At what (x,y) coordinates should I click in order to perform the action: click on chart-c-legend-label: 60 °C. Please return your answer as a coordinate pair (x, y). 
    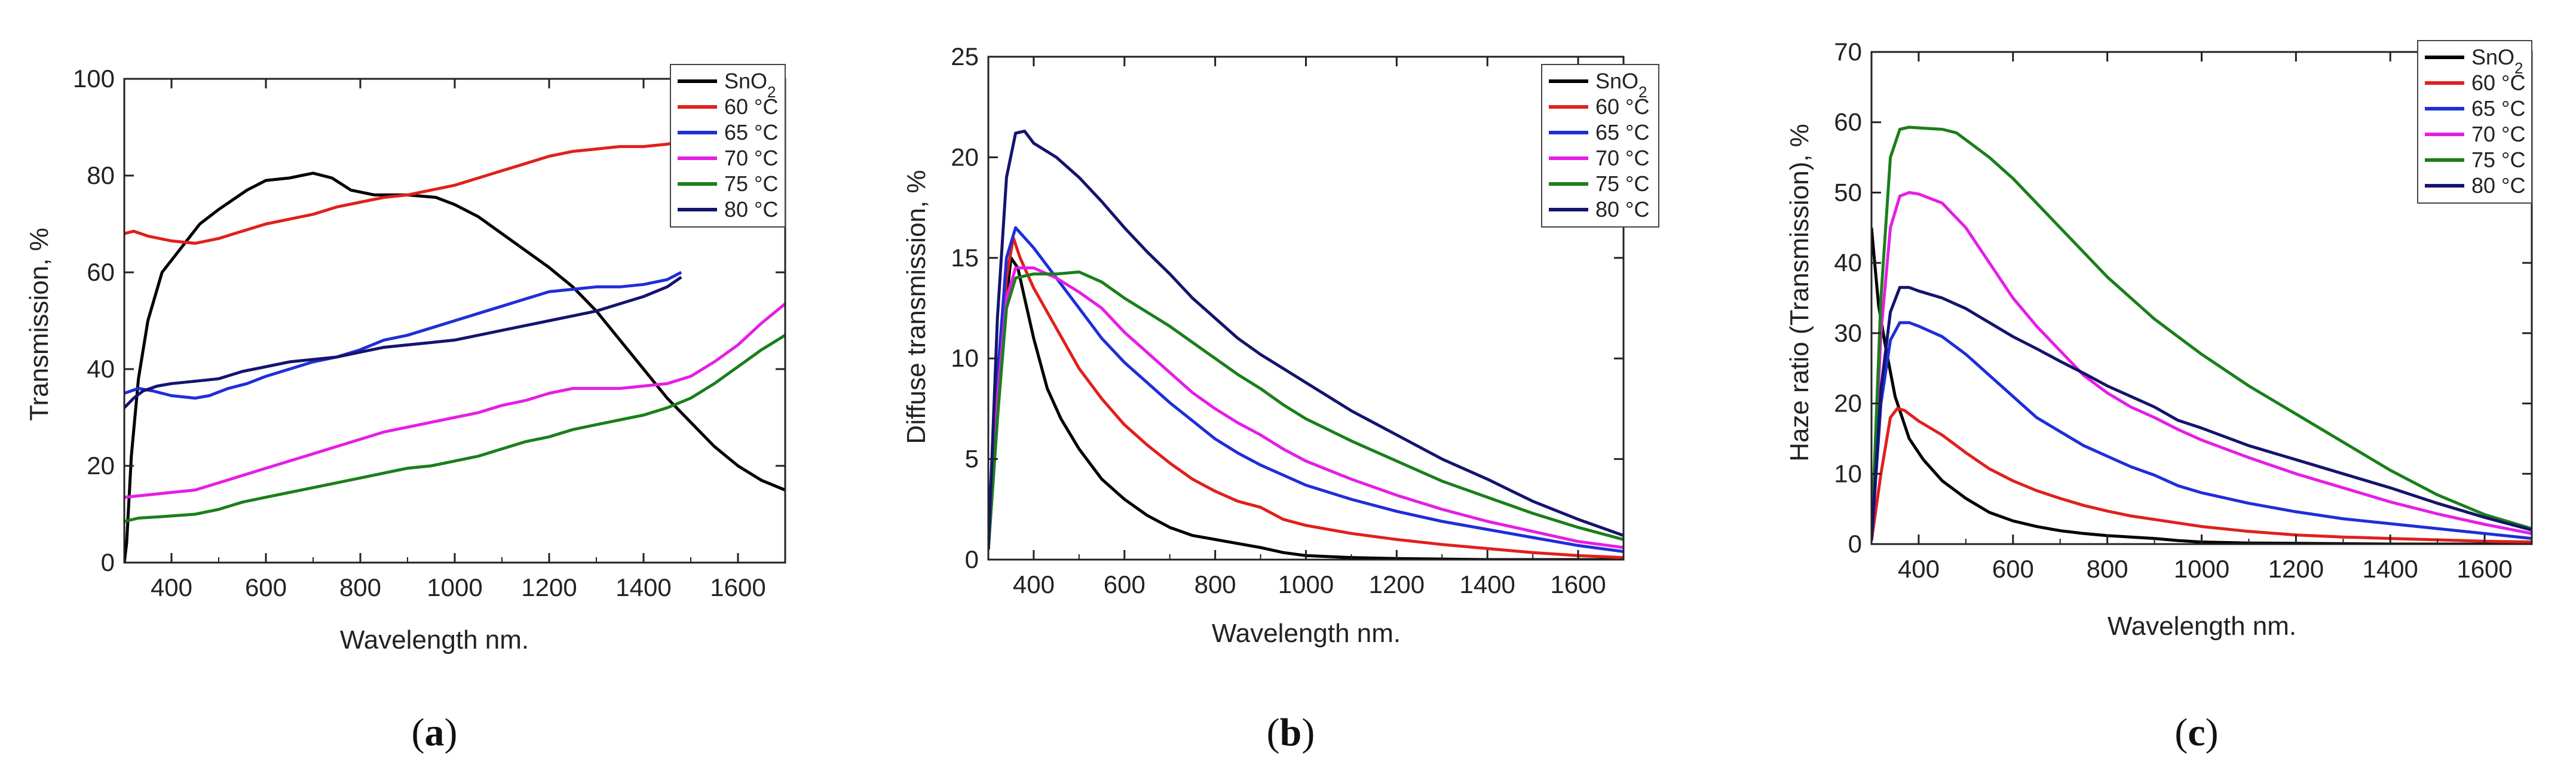
    Looking at the image, I should click on (2498, 82).